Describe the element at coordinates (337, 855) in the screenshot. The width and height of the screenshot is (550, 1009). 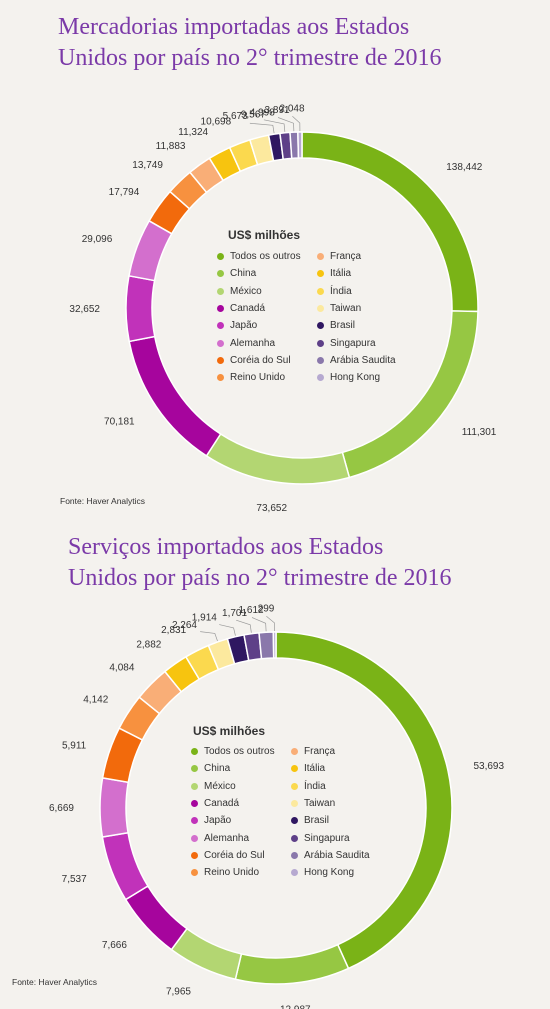
I see `services-legend-label: Arábia Saudita` at that location.